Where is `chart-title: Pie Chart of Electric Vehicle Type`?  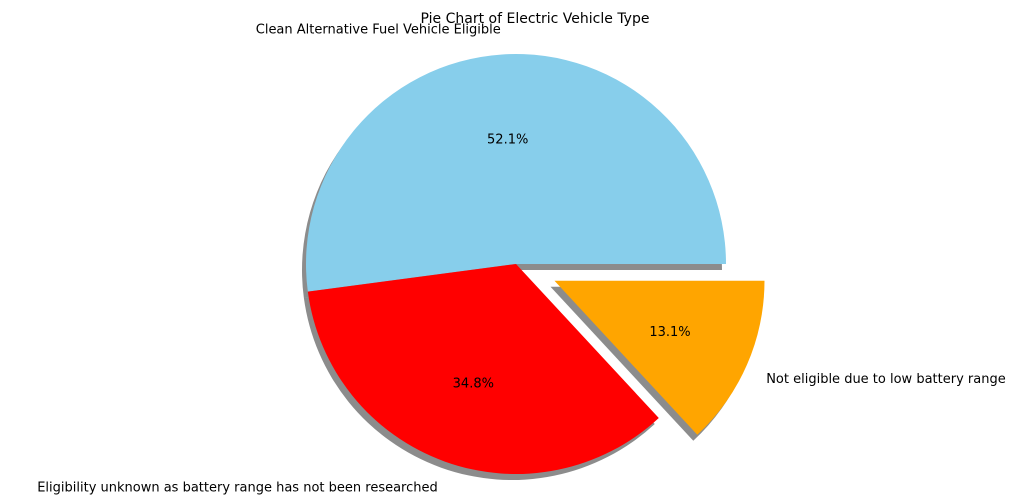
chart-title: Pie Chart of Electric Vehicle Type is located at coordinates (535, 19).